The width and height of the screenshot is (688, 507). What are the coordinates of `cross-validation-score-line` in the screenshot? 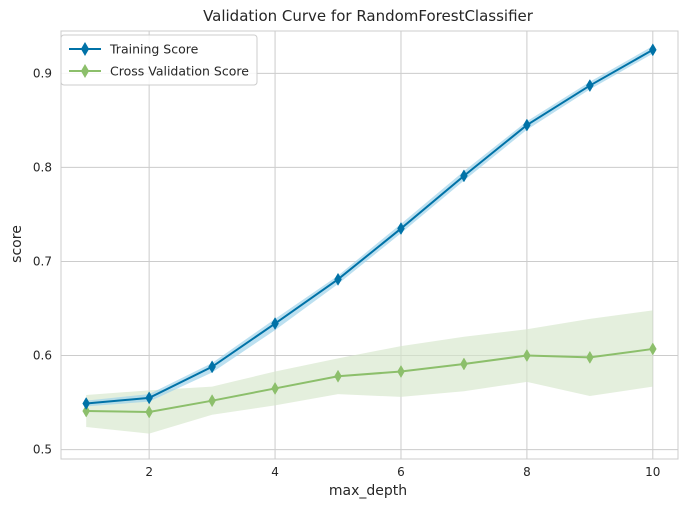 It's located at (369, 380).